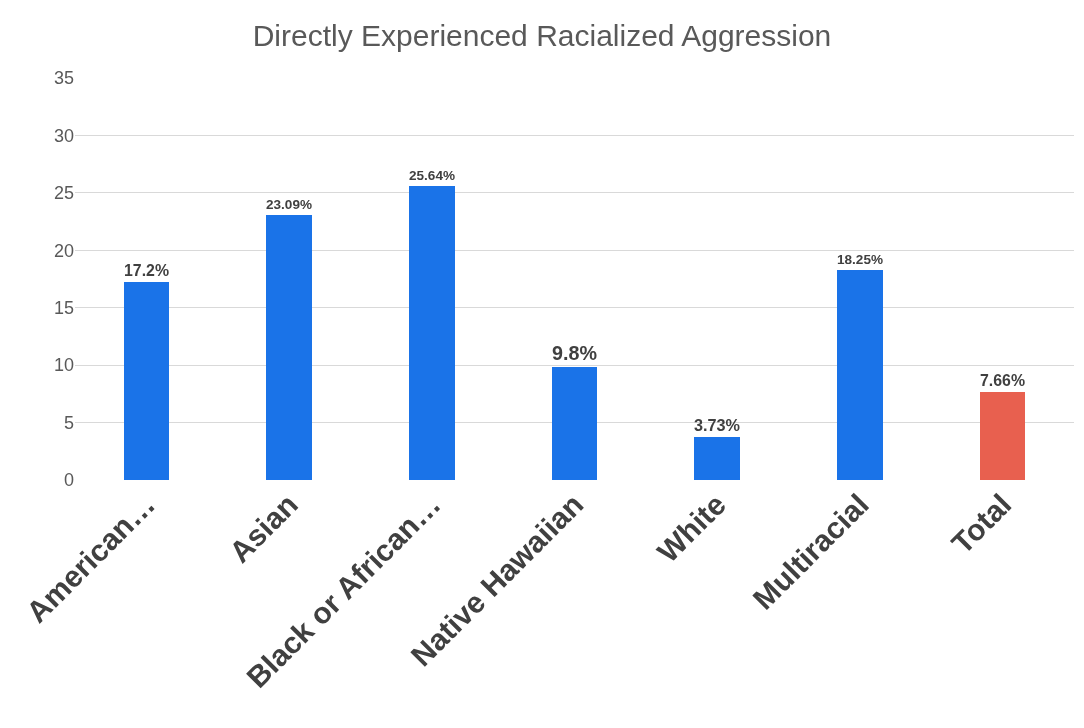 The image size is (1084, 728). Describe the element at coordinates (575, 353) in the screenshot. I see `data-label: 9.8%` at that location.